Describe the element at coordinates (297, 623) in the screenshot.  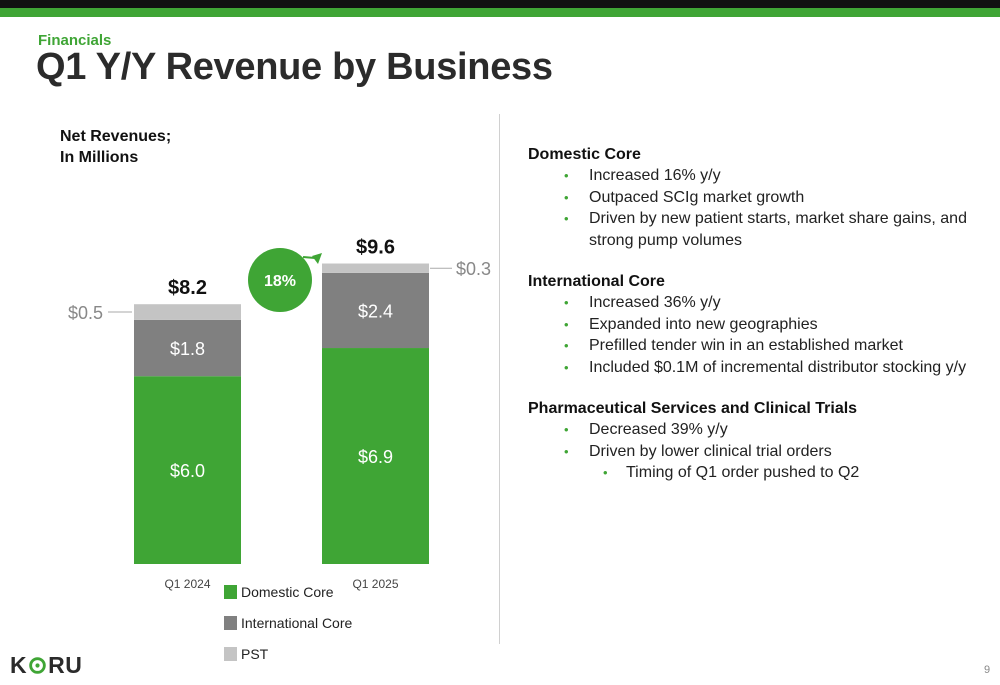
I see `legend-label: International Core` at that location.